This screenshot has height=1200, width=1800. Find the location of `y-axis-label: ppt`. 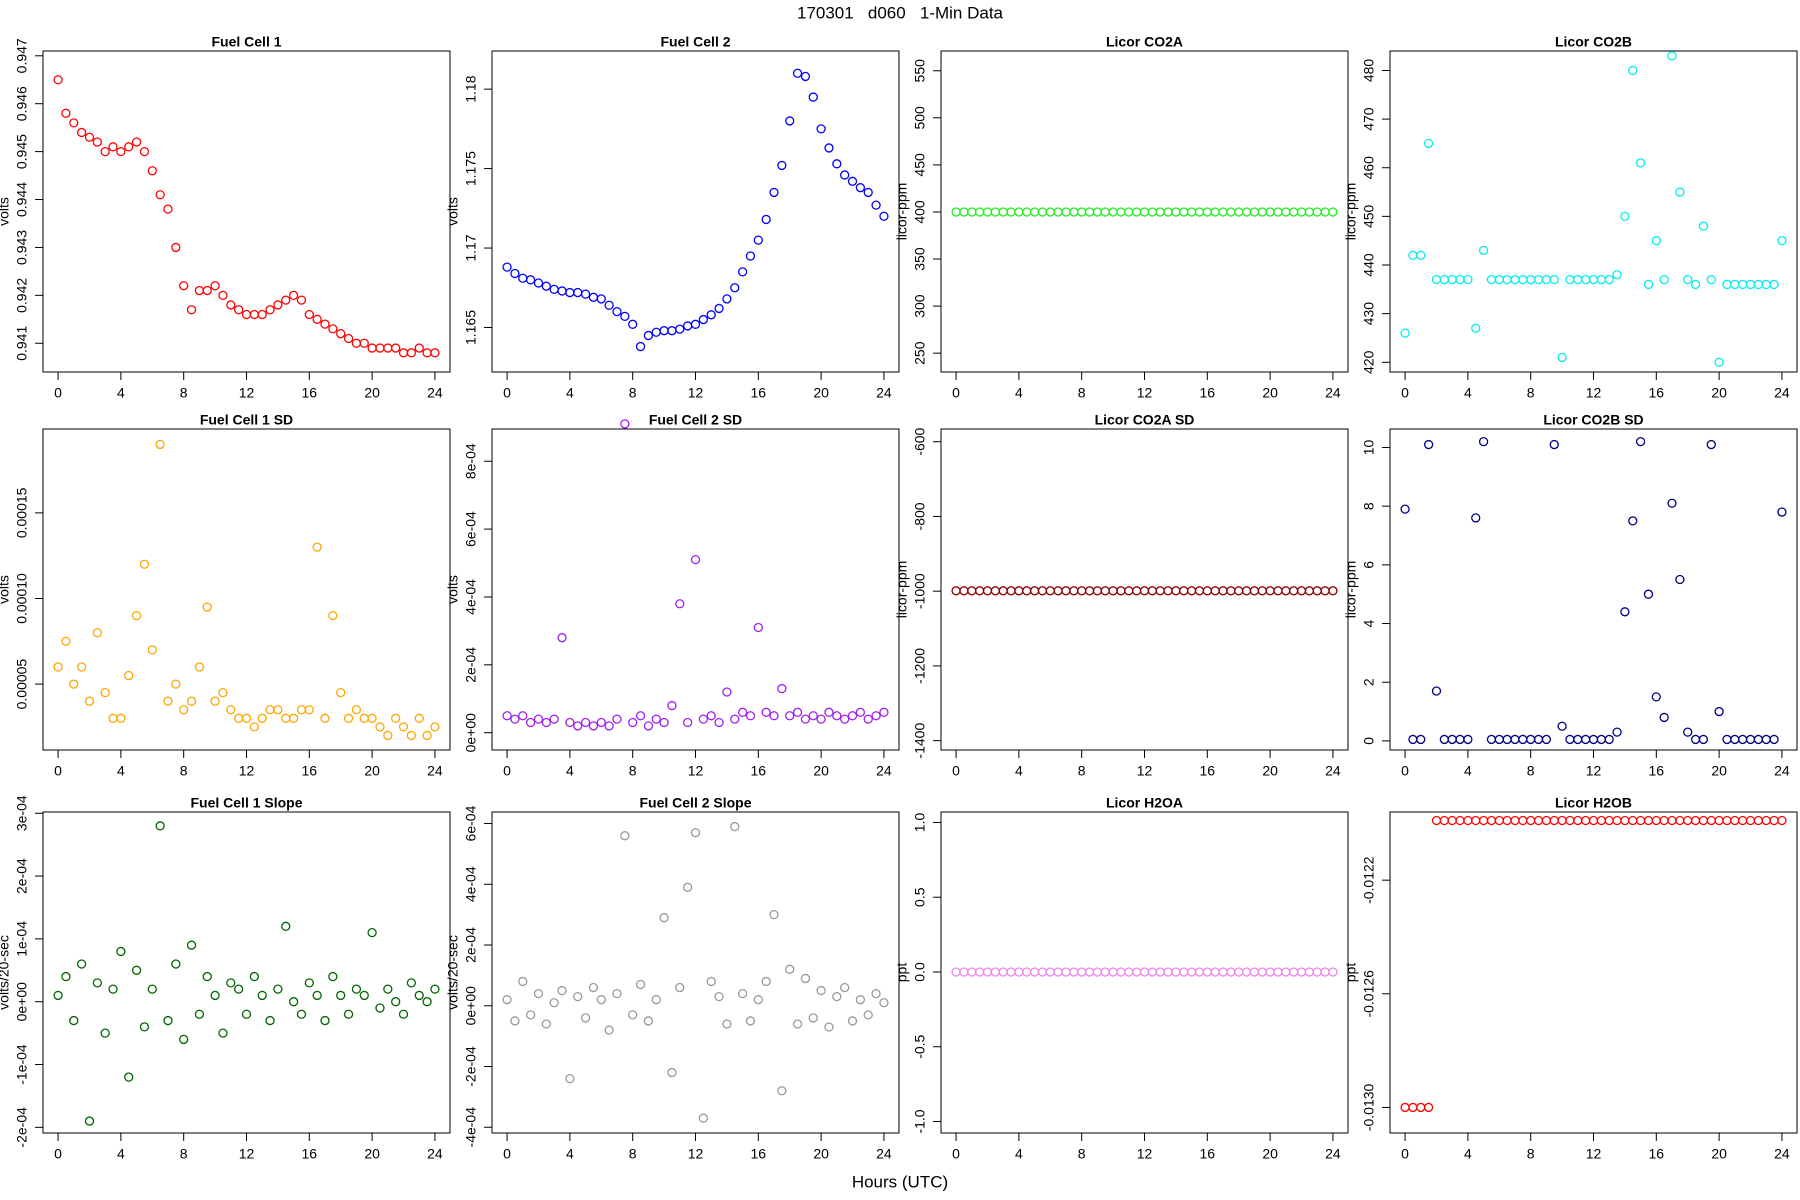

y-axis-label: ppt is located at coordinates (1351, 973).